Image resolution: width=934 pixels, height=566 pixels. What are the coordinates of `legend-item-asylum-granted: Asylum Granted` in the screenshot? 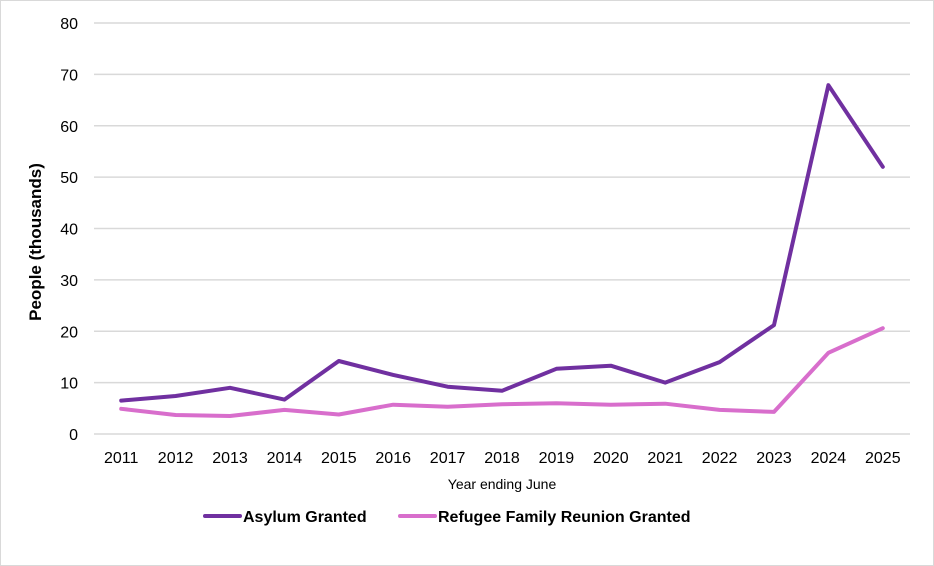 It's located at (285, 517).